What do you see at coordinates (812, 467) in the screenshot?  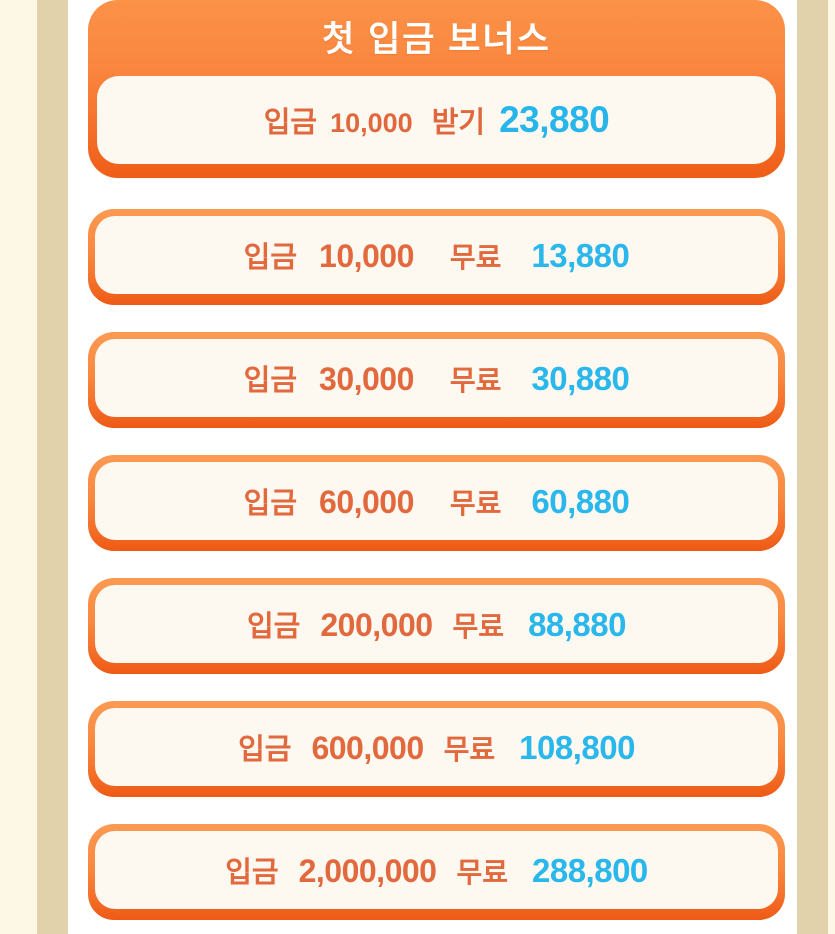 I see `right-edge-stripe` at bounding box center [812, 467].